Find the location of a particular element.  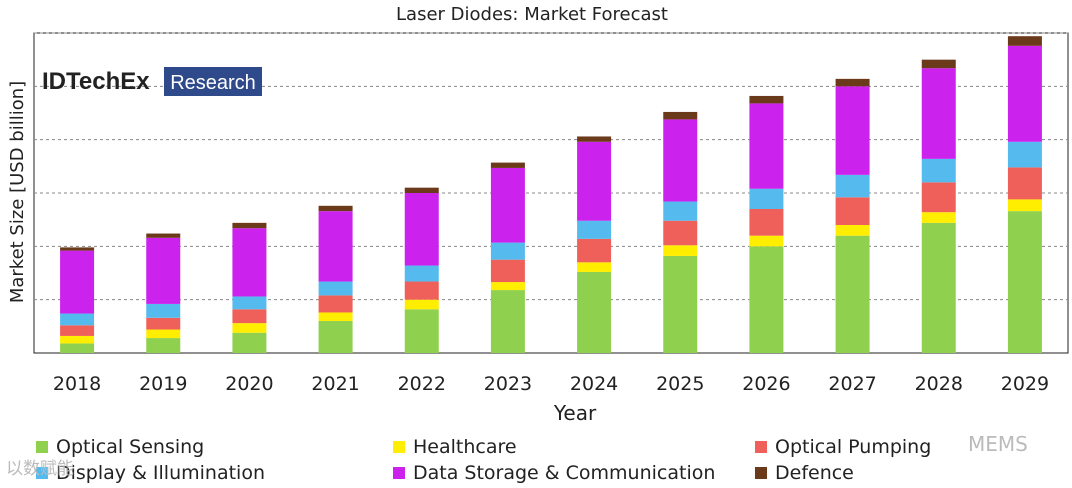

x-tick-label: 2019 is located at coordinates (163, 384).